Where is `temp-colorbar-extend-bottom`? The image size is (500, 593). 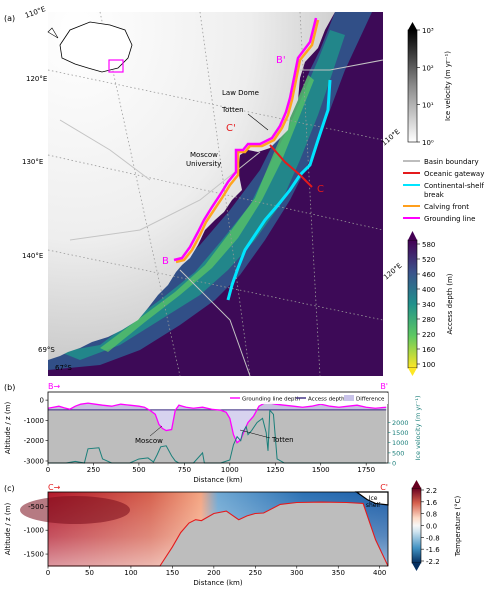
temp-colorbar-extend-bottom is located at coordinates (416, 567).